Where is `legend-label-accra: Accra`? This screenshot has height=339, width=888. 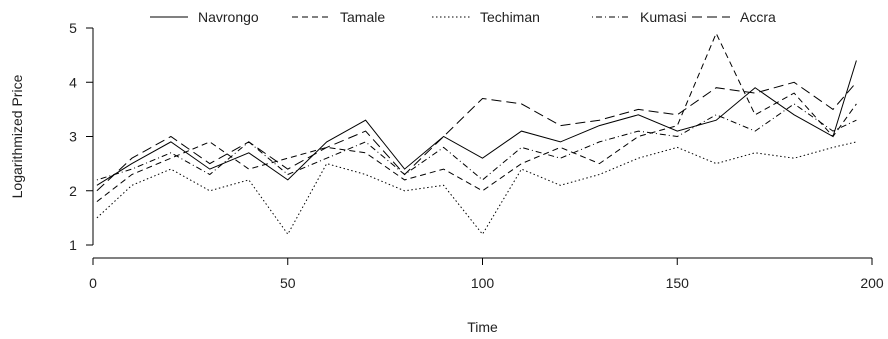
legend-label-accra: Accra is located at coordinates (758, 17).